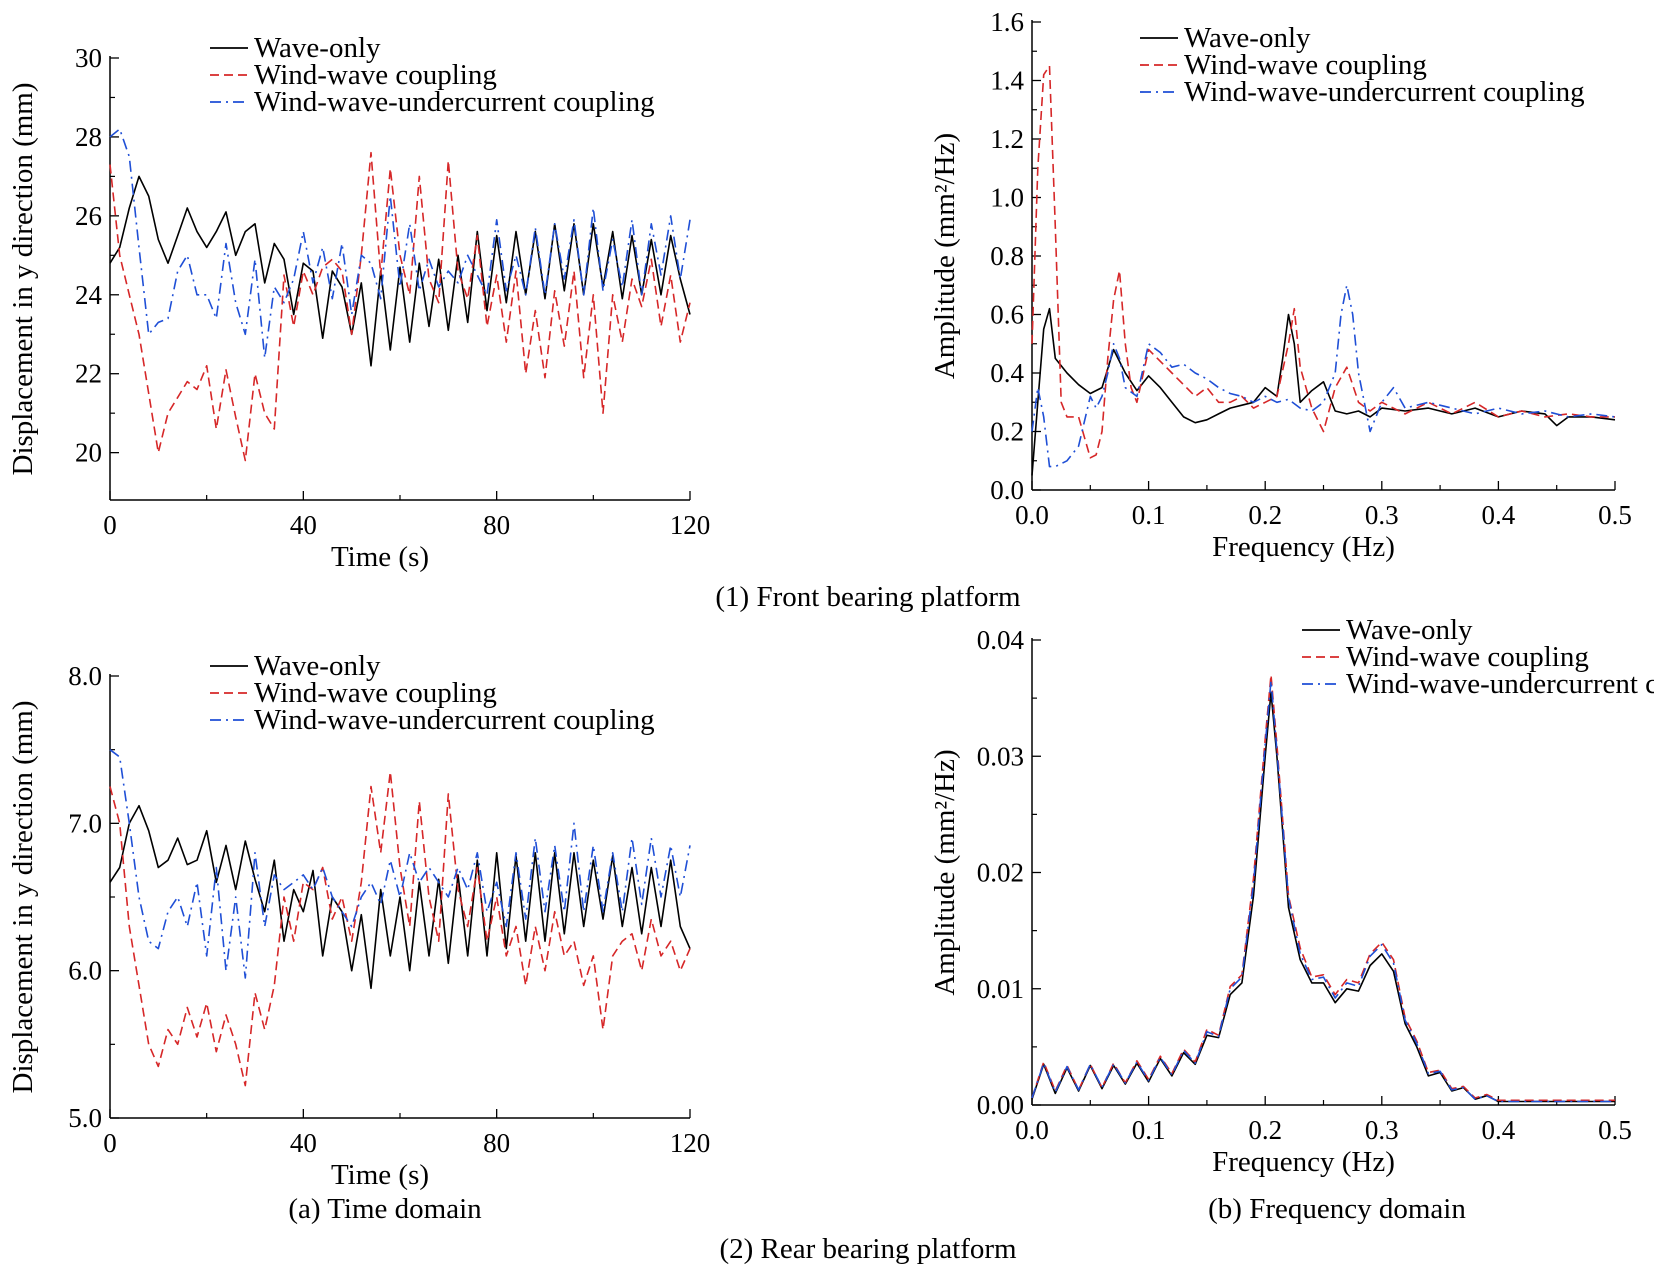  Describe the element at coordinates (1007, 22) in the screenshot. I see `y-tick-label: 1.6` at that location.